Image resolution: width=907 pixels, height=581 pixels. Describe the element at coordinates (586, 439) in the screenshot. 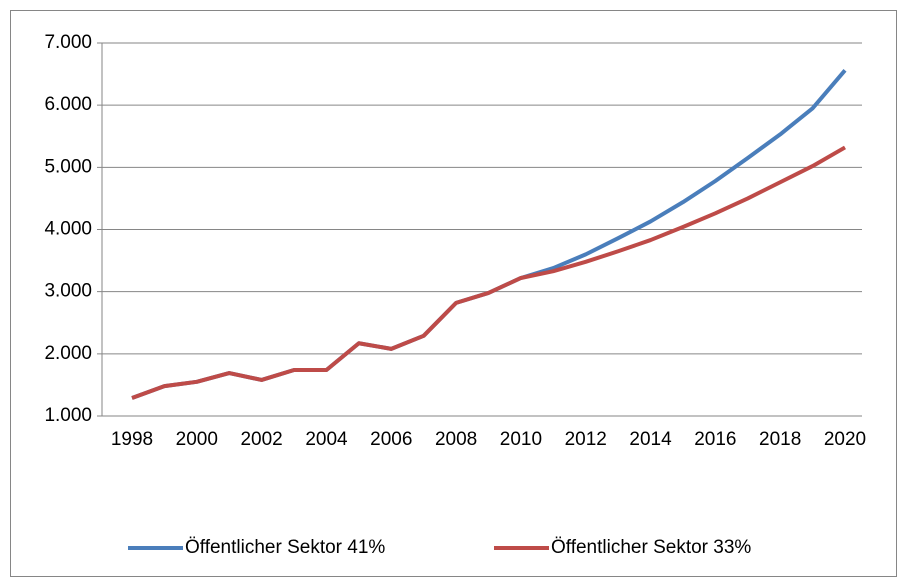

I see `x-tick-label: 2012` at that location.